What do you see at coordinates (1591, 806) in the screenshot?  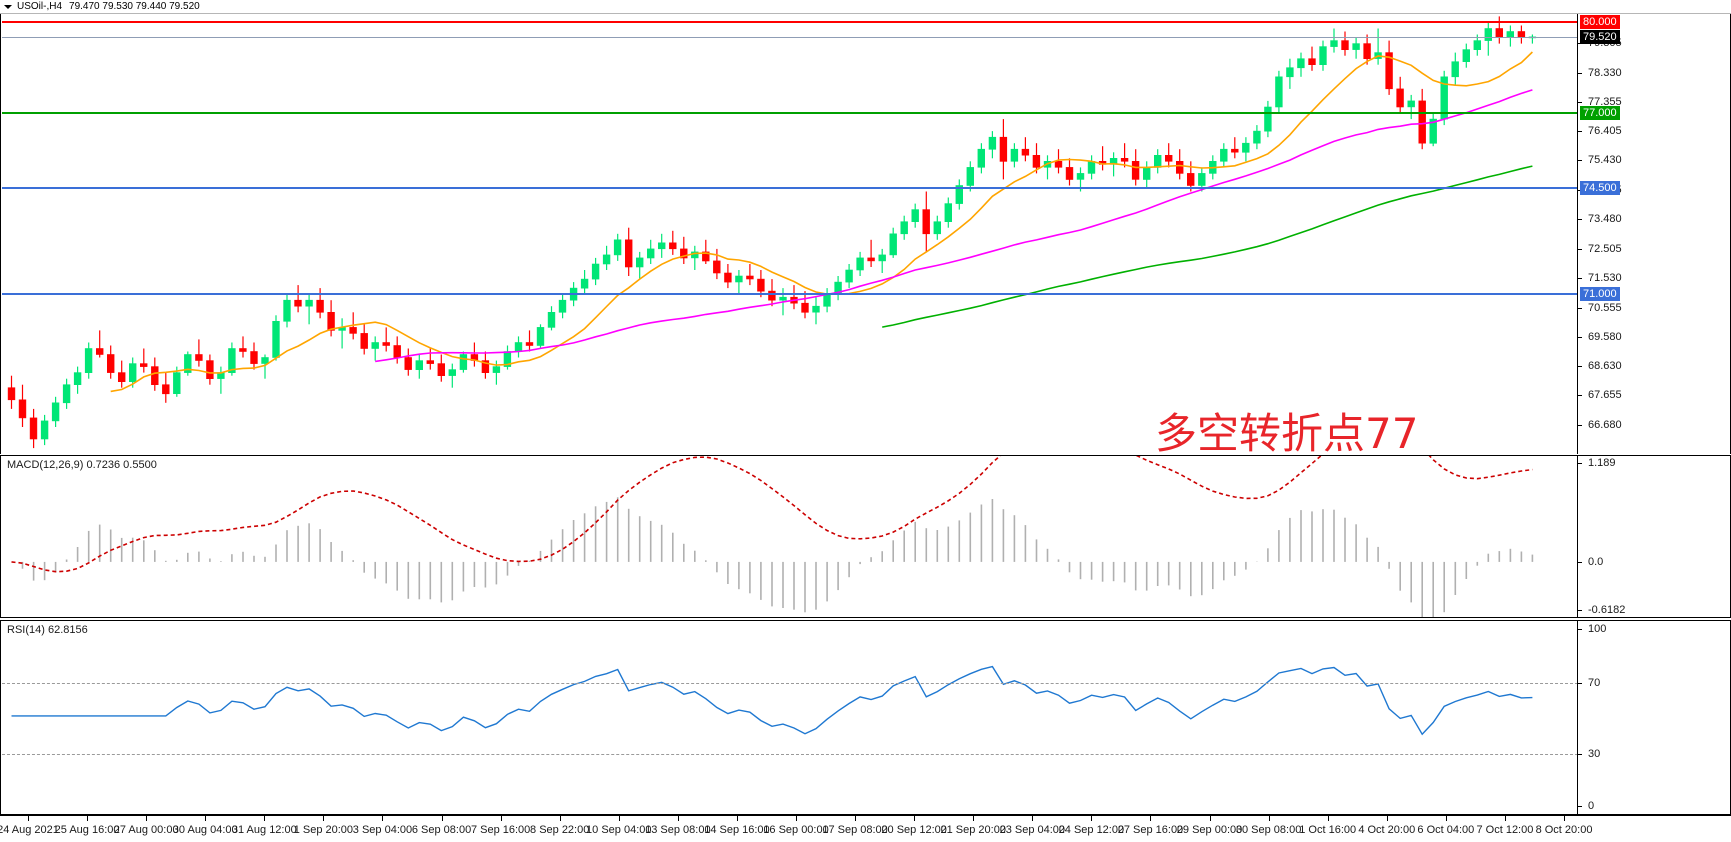 I see `rsi-axis-label: 0` at bounding box center [1591, 806].